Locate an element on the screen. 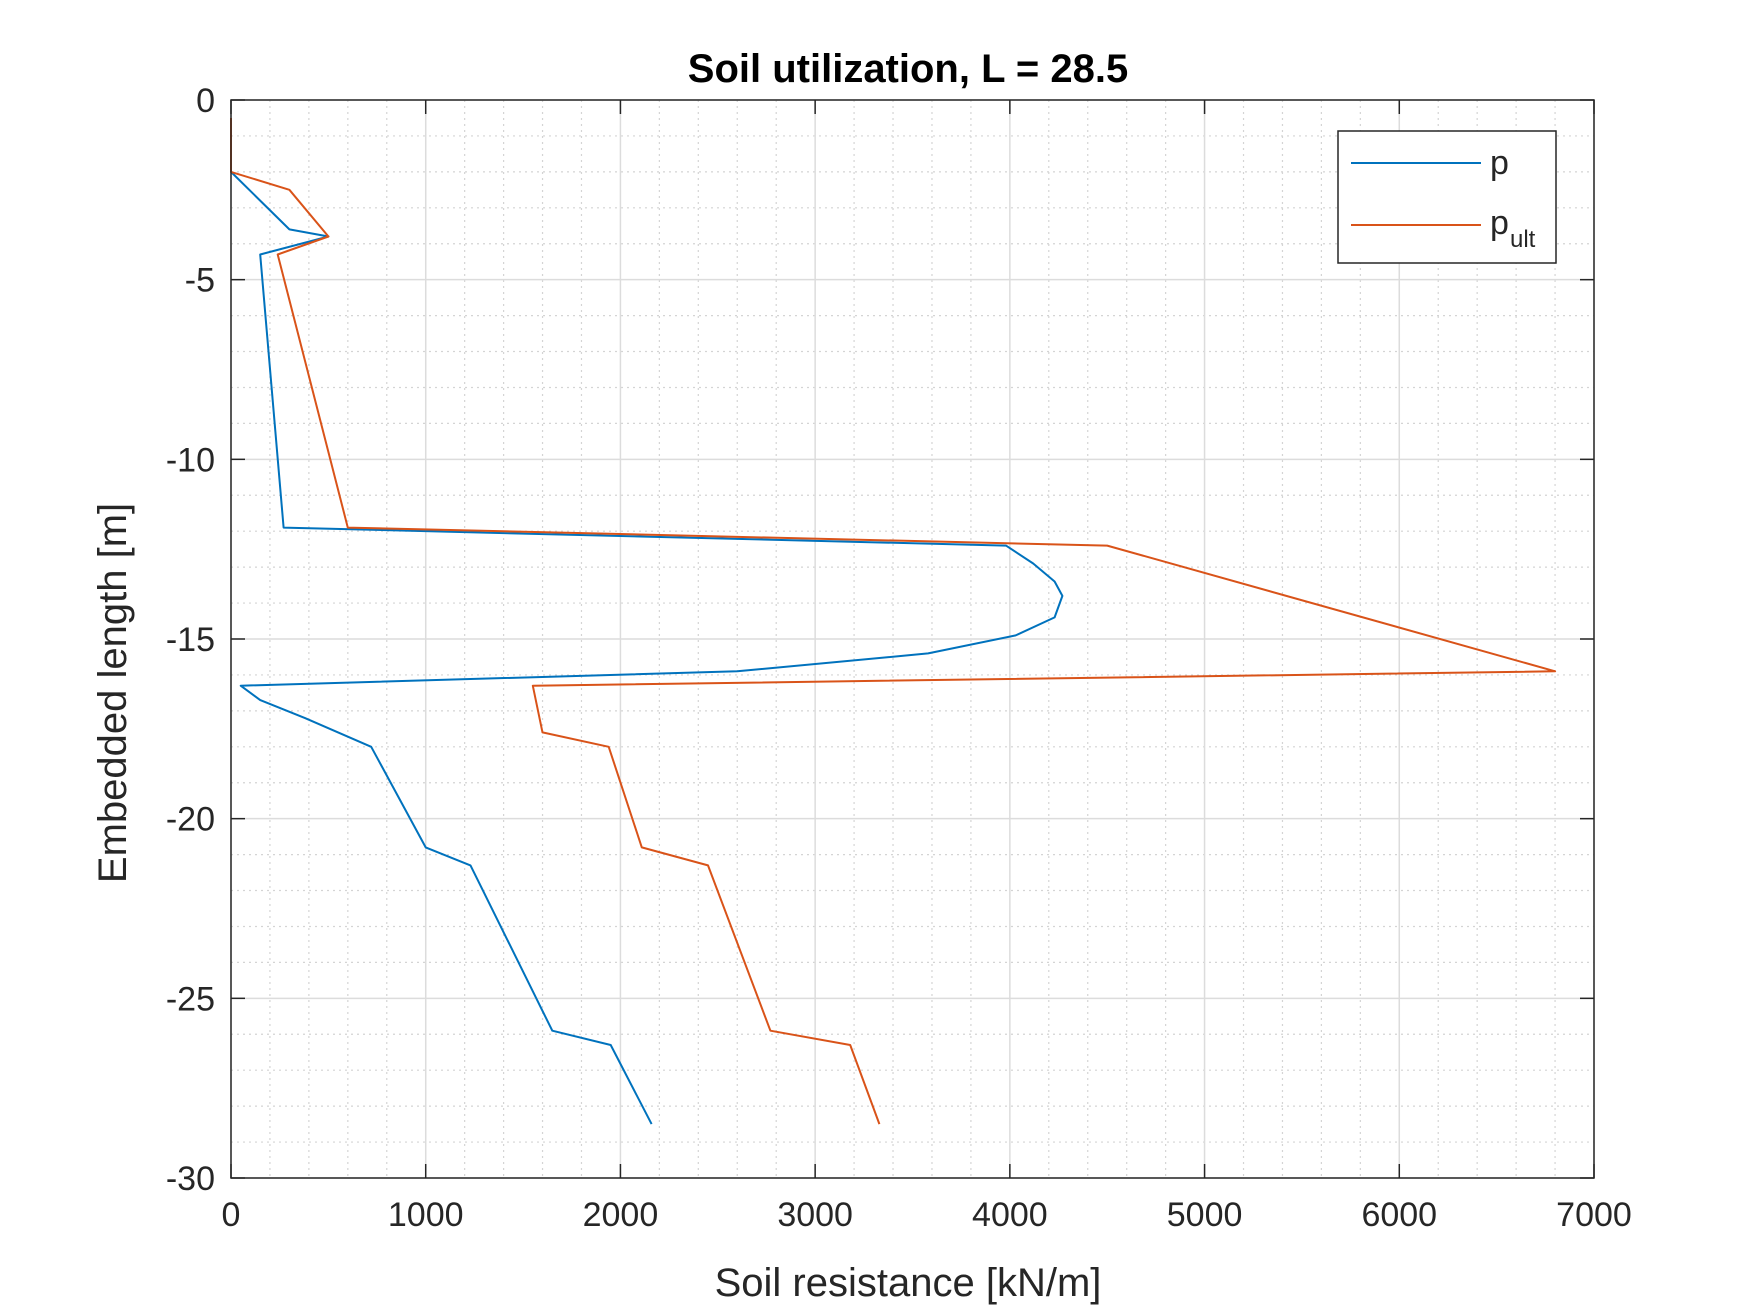 This screenshot has width=1750, height=1313. x-tick-label: 3000 is located at coordinates (815, 1215).